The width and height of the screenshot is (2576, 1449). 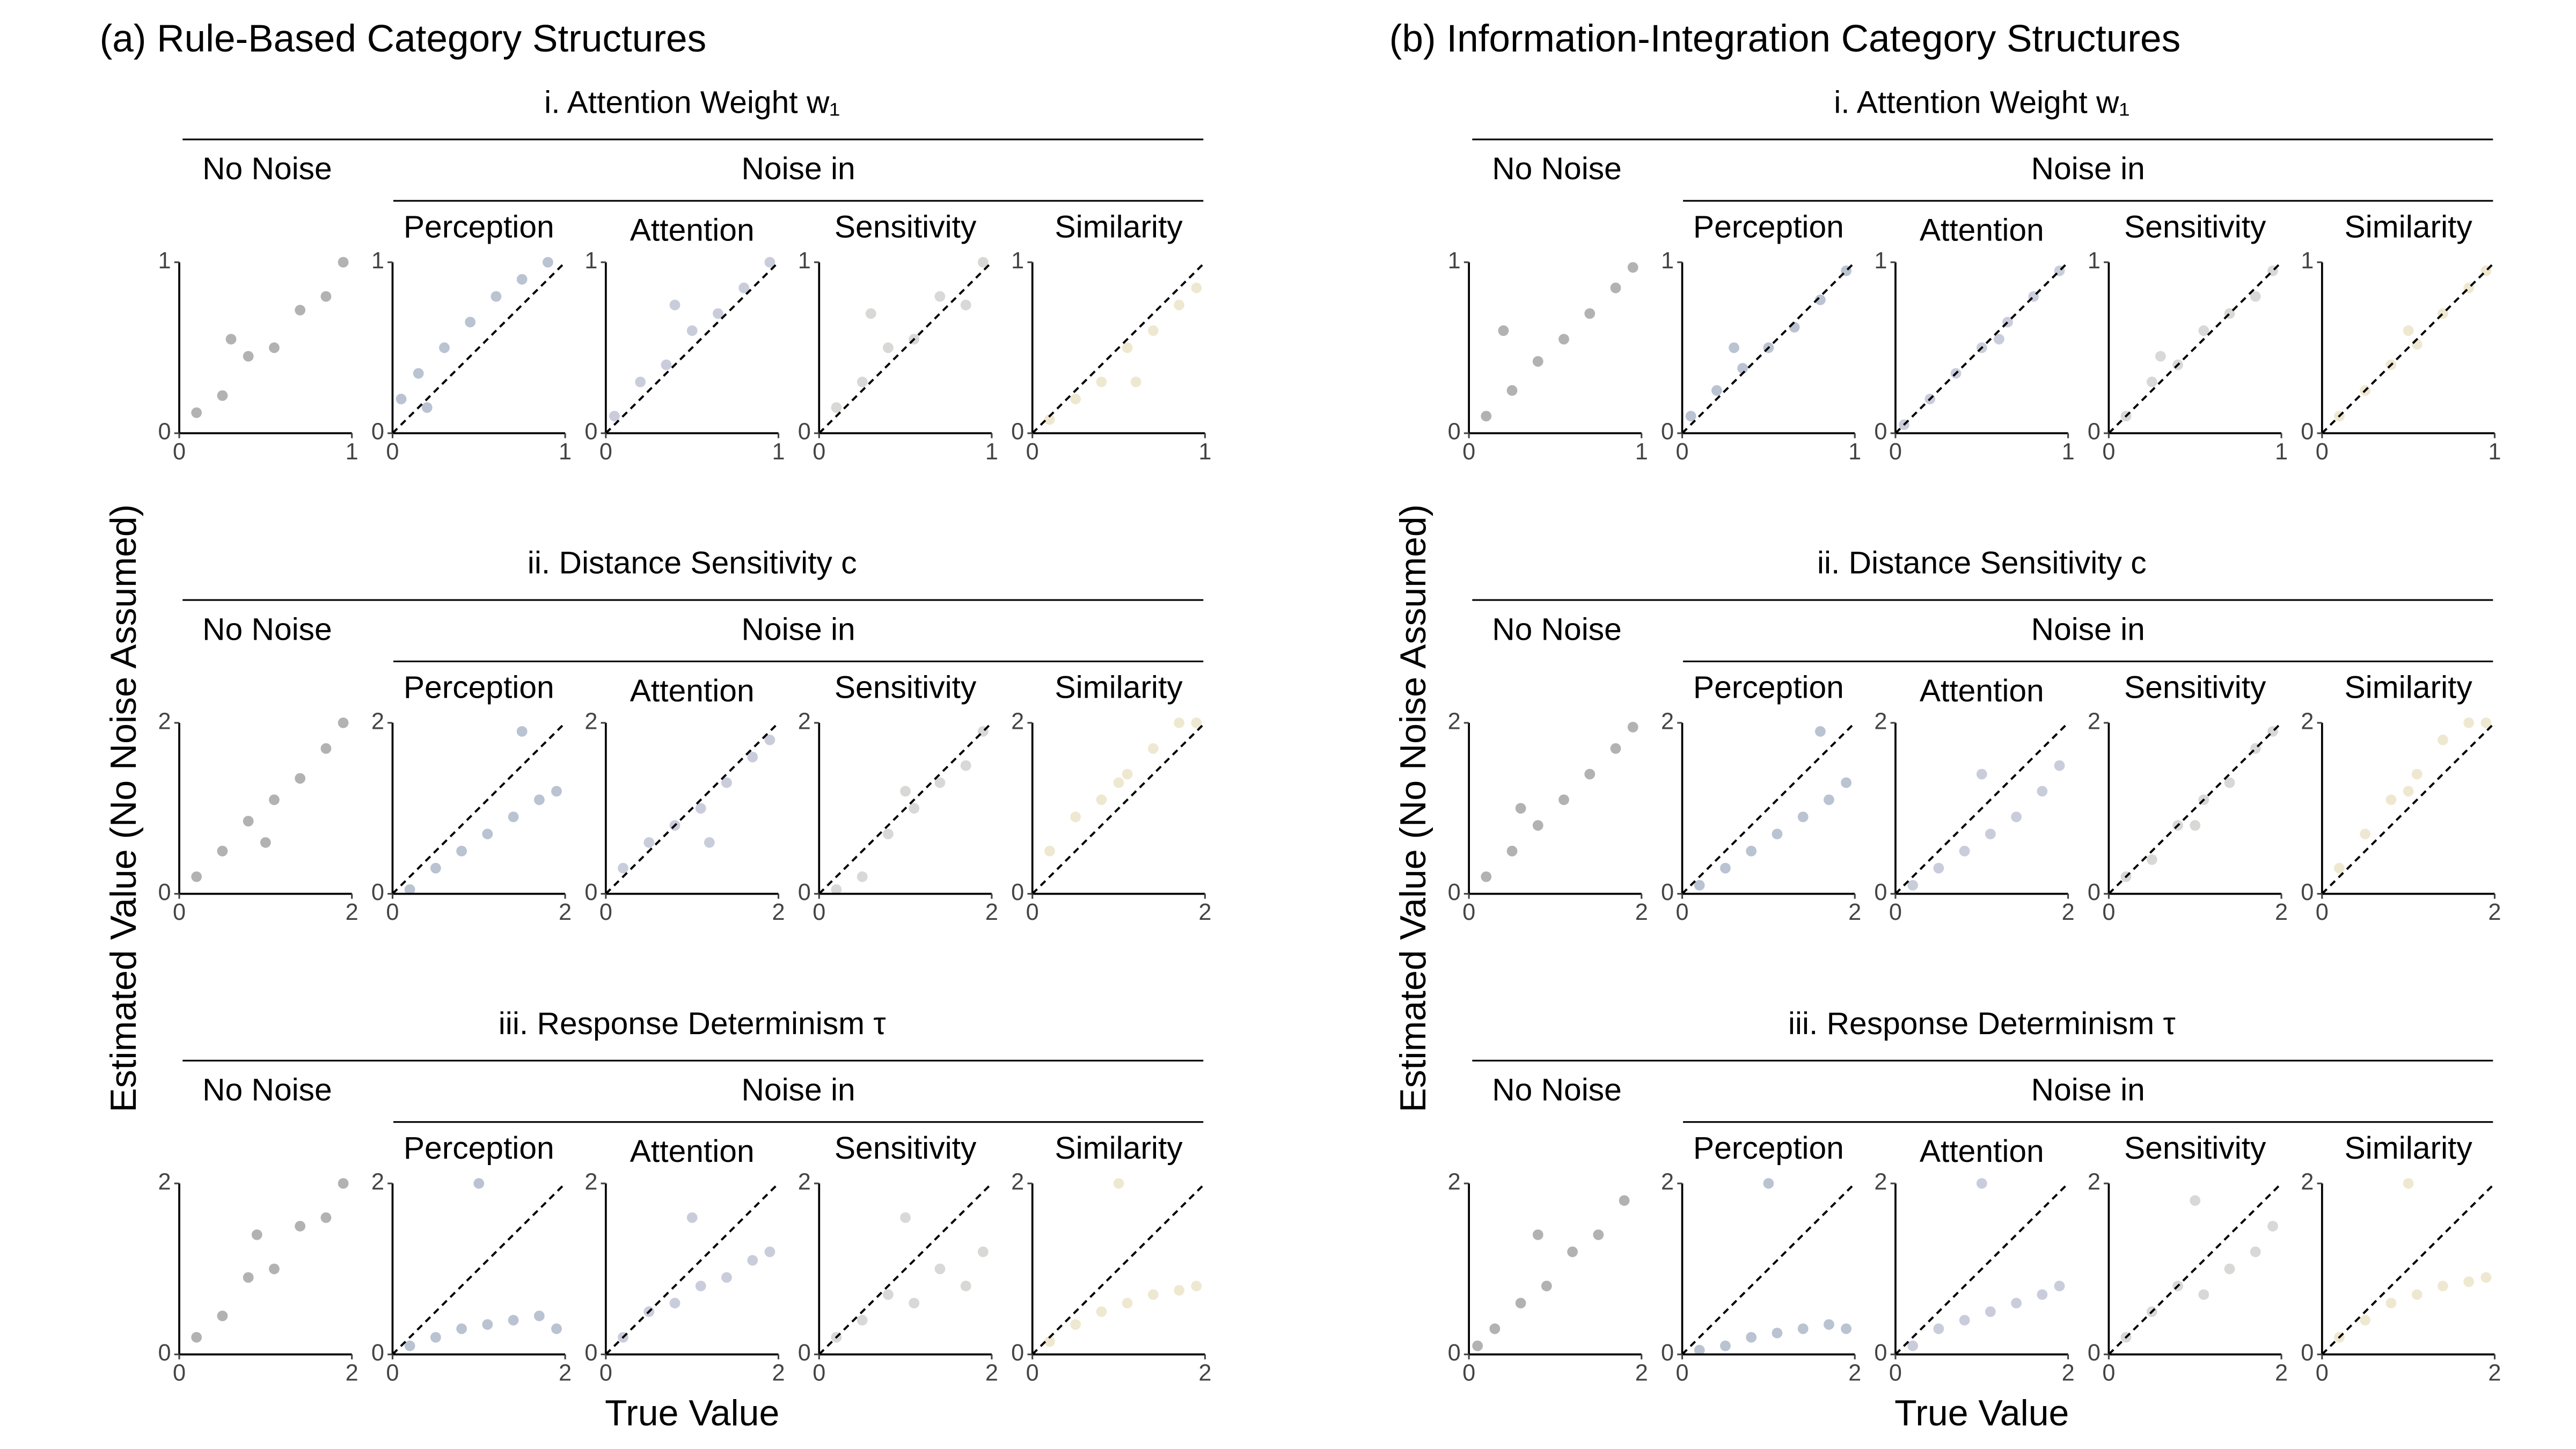 What do you see at coordinates (479, 687) in the screenshot?
I see `column-label: Perception` at bounding box center [479, 687].